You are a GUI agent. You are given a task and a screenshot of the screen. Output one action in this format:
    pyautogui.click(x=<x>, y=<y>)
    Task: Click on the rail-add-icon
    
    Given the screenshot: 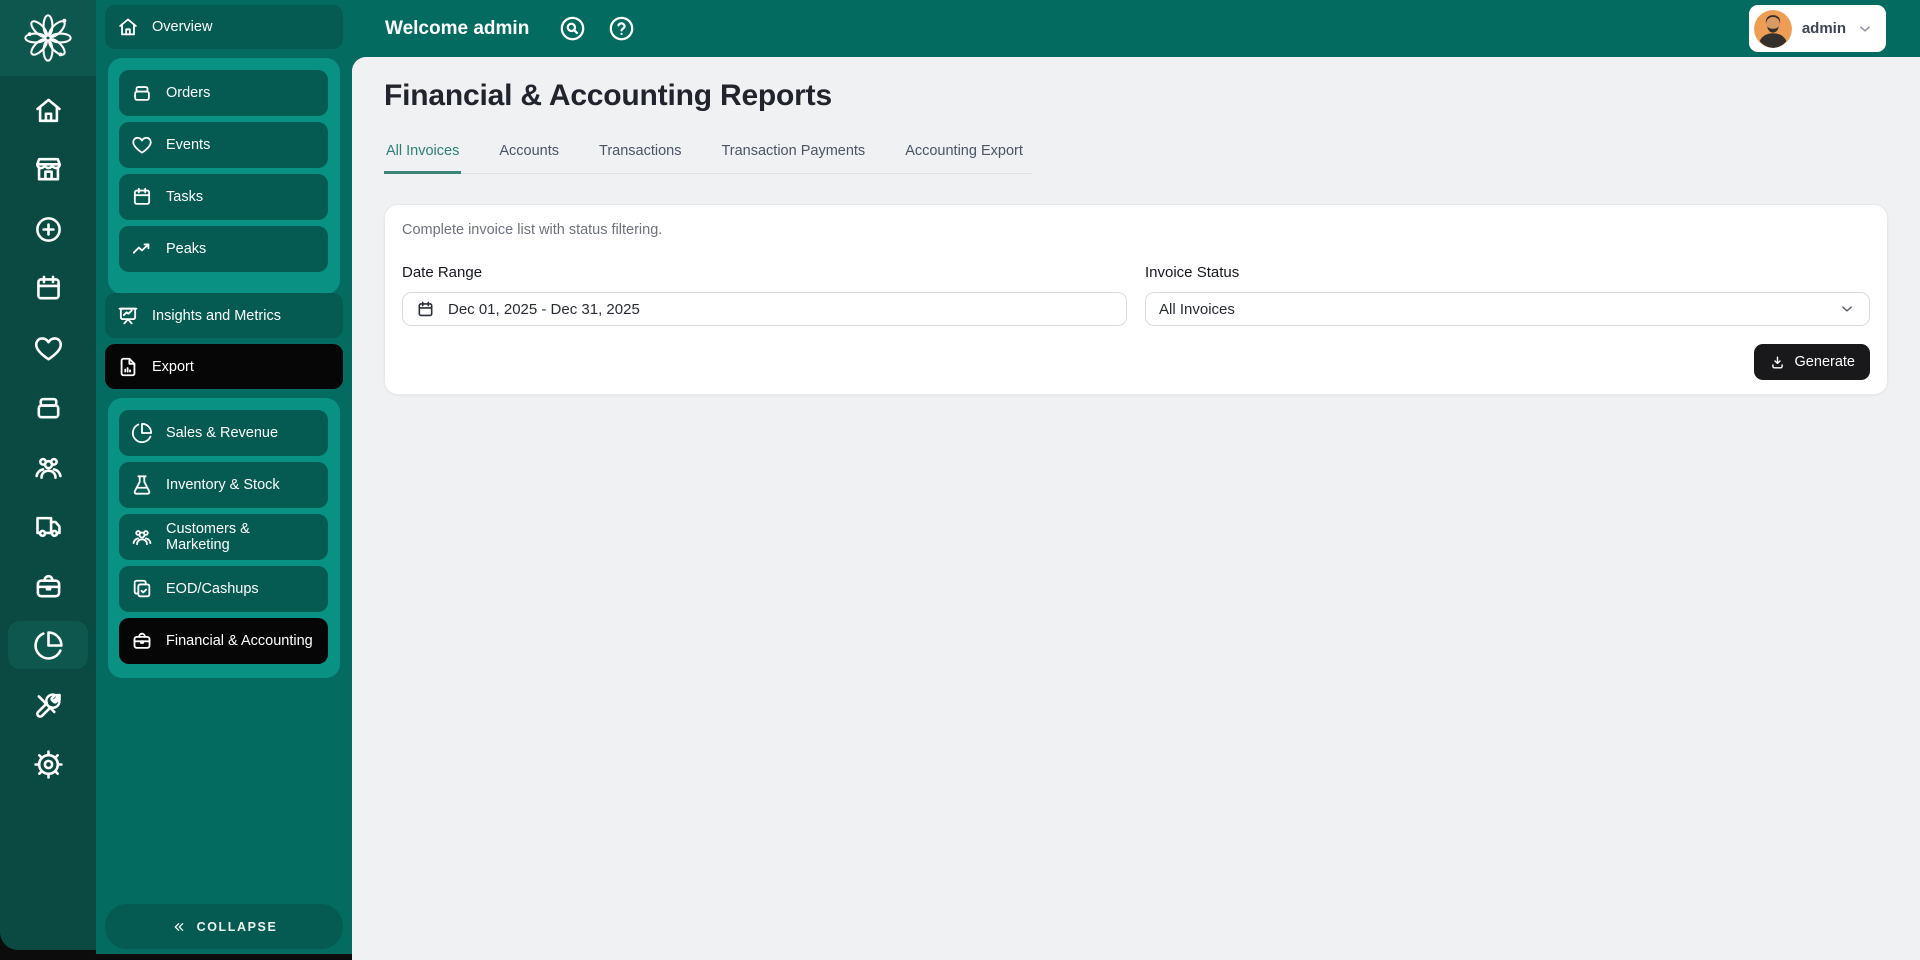 What is the action you would take?
    pyautogui.click(x=48, y=229)
    